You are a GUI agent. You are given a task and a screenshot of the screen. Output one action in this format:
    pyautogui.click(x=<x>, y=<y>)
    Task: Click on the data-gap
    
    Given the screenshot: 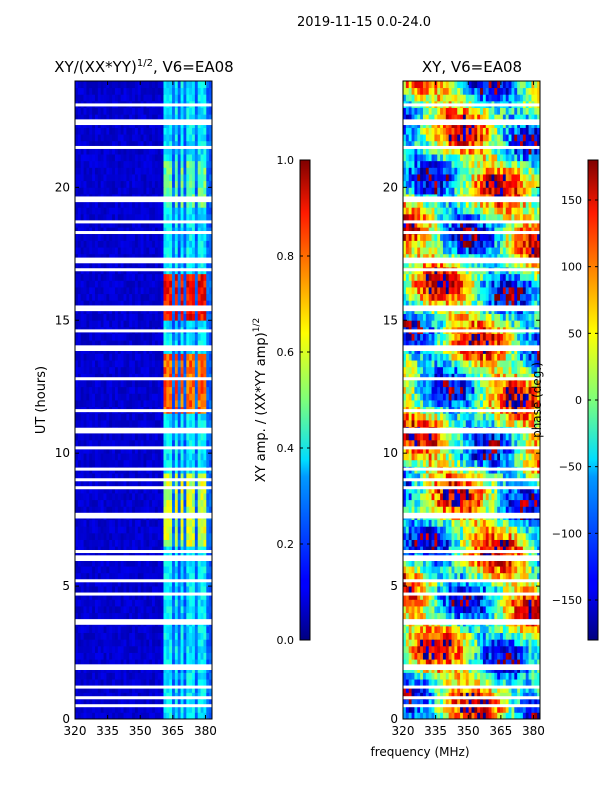 What is the action you would take?
    pyautogui.click(x=143, y=621)
    